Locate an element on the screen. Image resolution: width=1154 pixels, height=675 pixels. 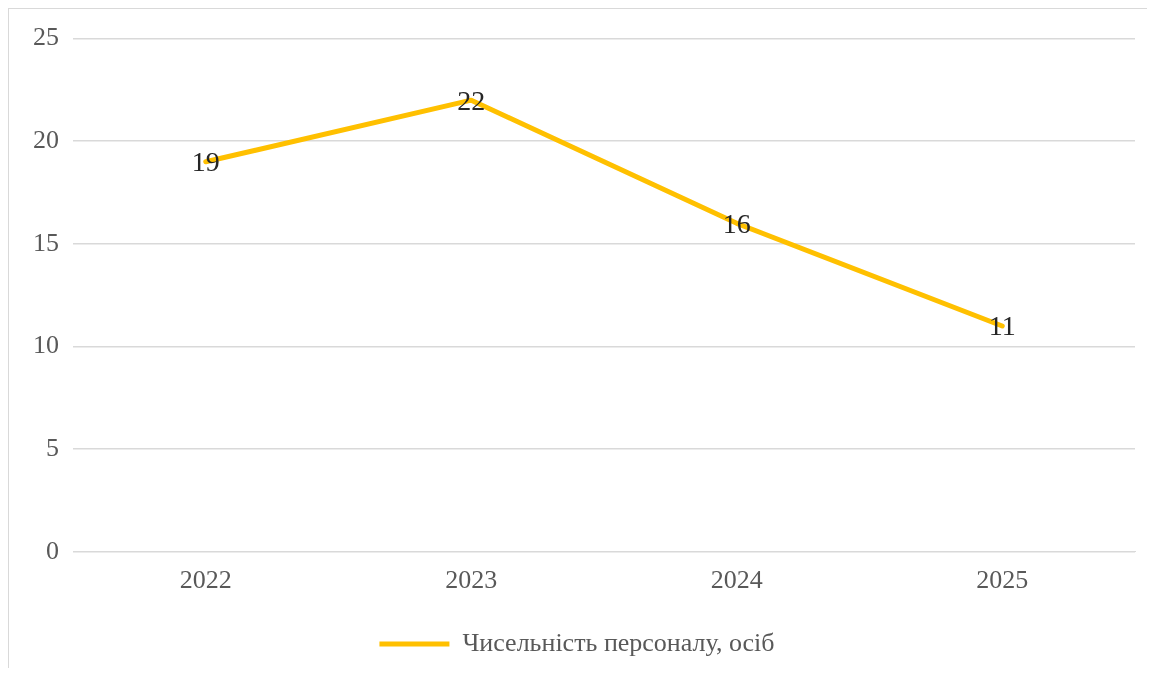
y-tick-label: 25 is located at coordinates (46, 37).